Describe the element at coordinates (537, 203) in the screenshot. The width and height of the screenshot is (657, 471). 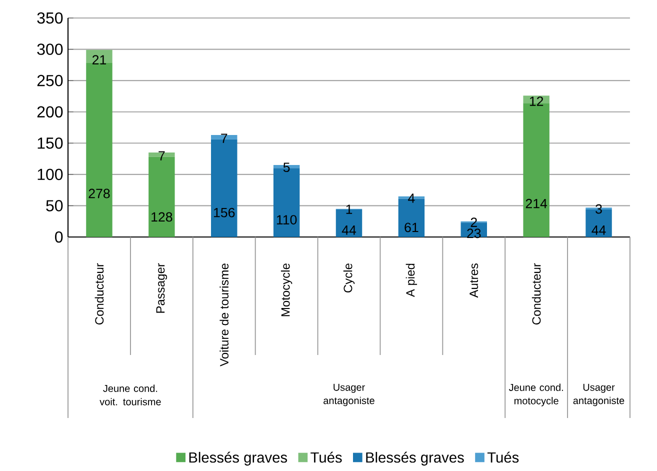
I see `data-label: 214` at that location.